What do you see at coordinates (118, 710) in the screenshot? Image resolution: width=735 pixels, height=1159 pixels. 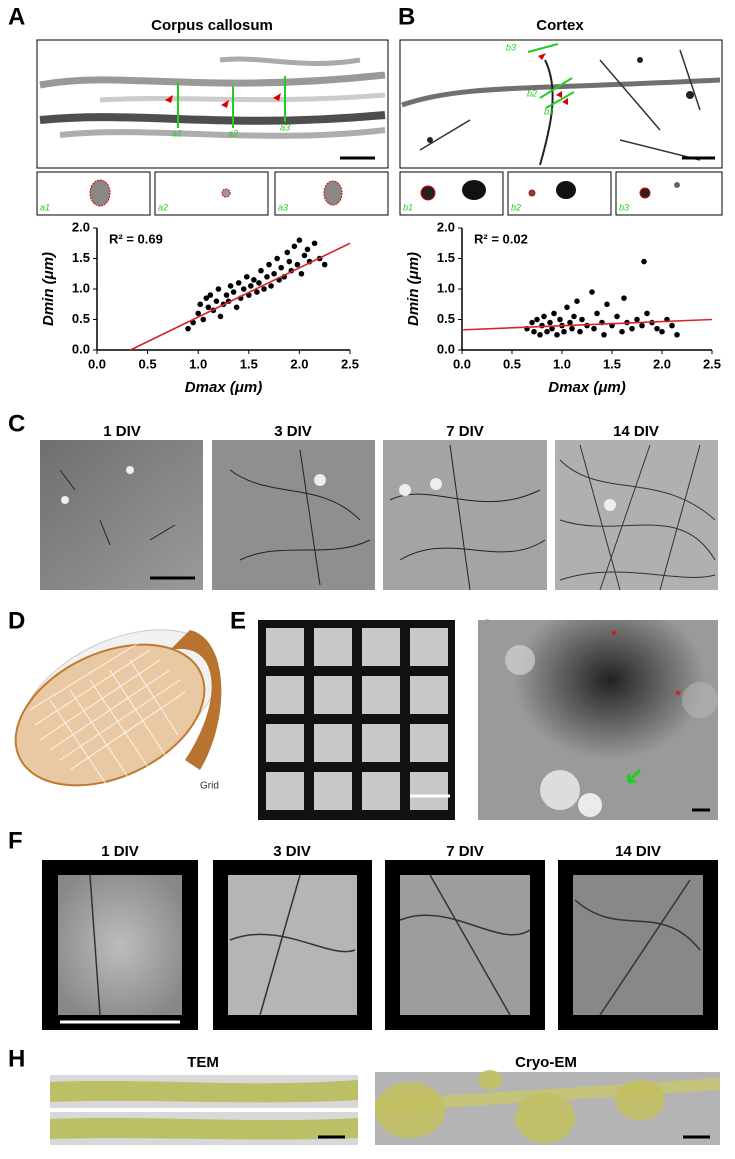 I see `grid-illustration: Grid` at bounding box center [118, 710].